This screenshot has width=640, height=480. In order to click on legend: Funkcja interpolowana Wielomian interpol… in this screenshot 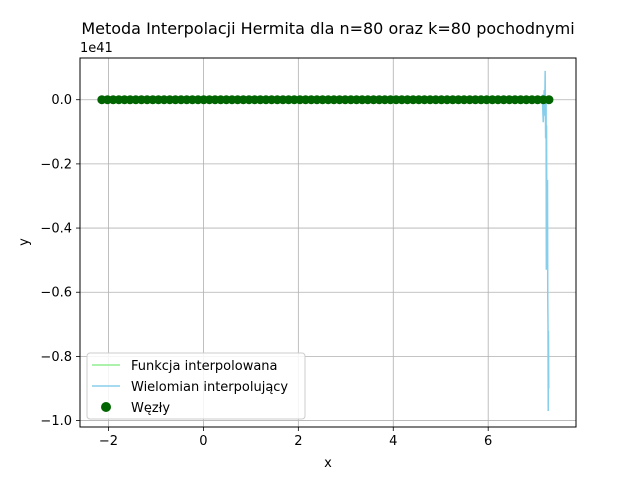, I will do `click(196, 386)`.